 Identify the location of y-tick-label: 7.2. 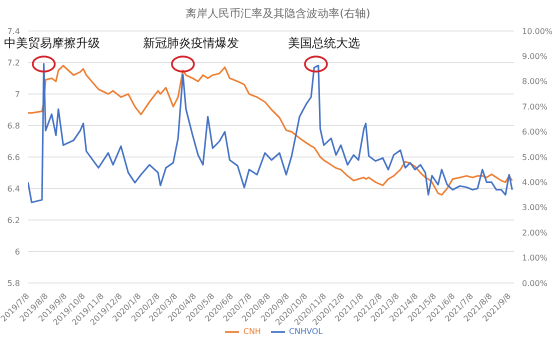
(13, 63).